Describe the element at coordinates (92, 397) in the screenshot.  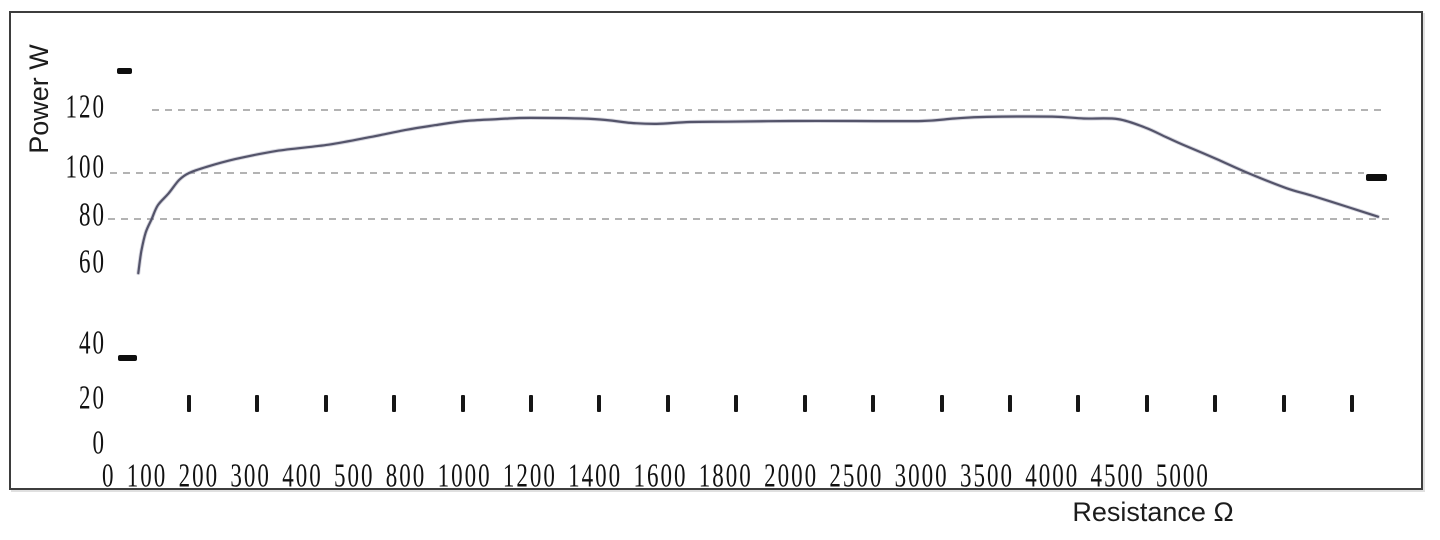
I see `y-tick-label: 20` at that location.